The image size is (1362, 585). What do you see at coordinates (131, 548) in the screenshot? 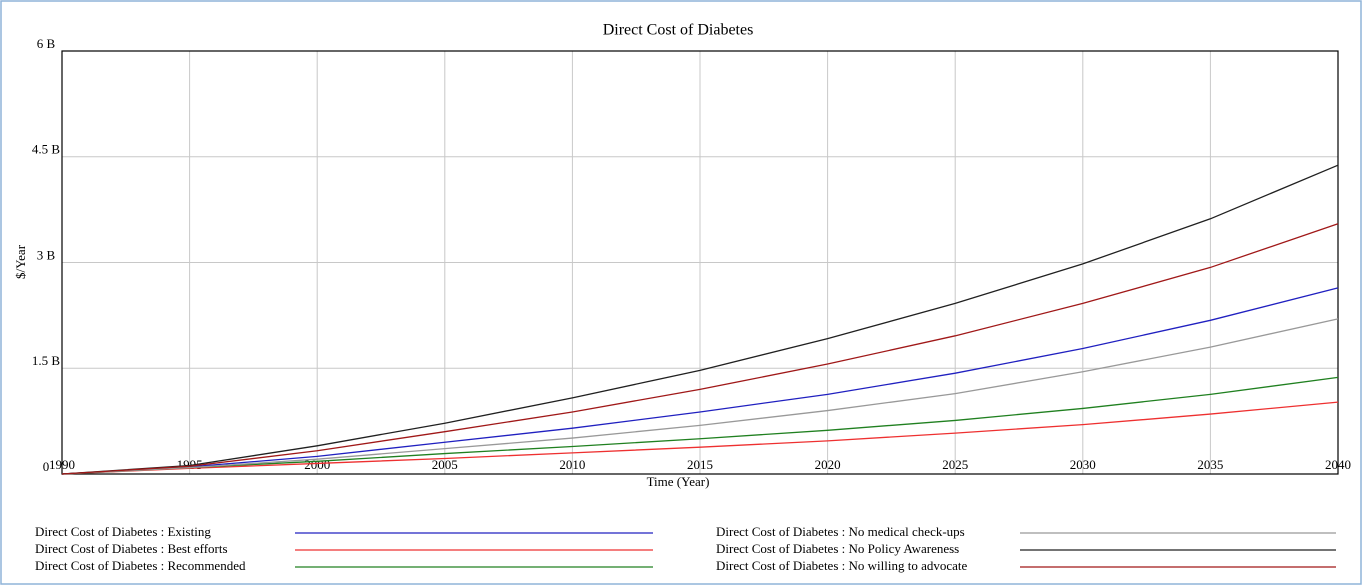
I see `legend-label: Direct Cost of Diabetes : Best efforts` at bounding box center [131, 548].